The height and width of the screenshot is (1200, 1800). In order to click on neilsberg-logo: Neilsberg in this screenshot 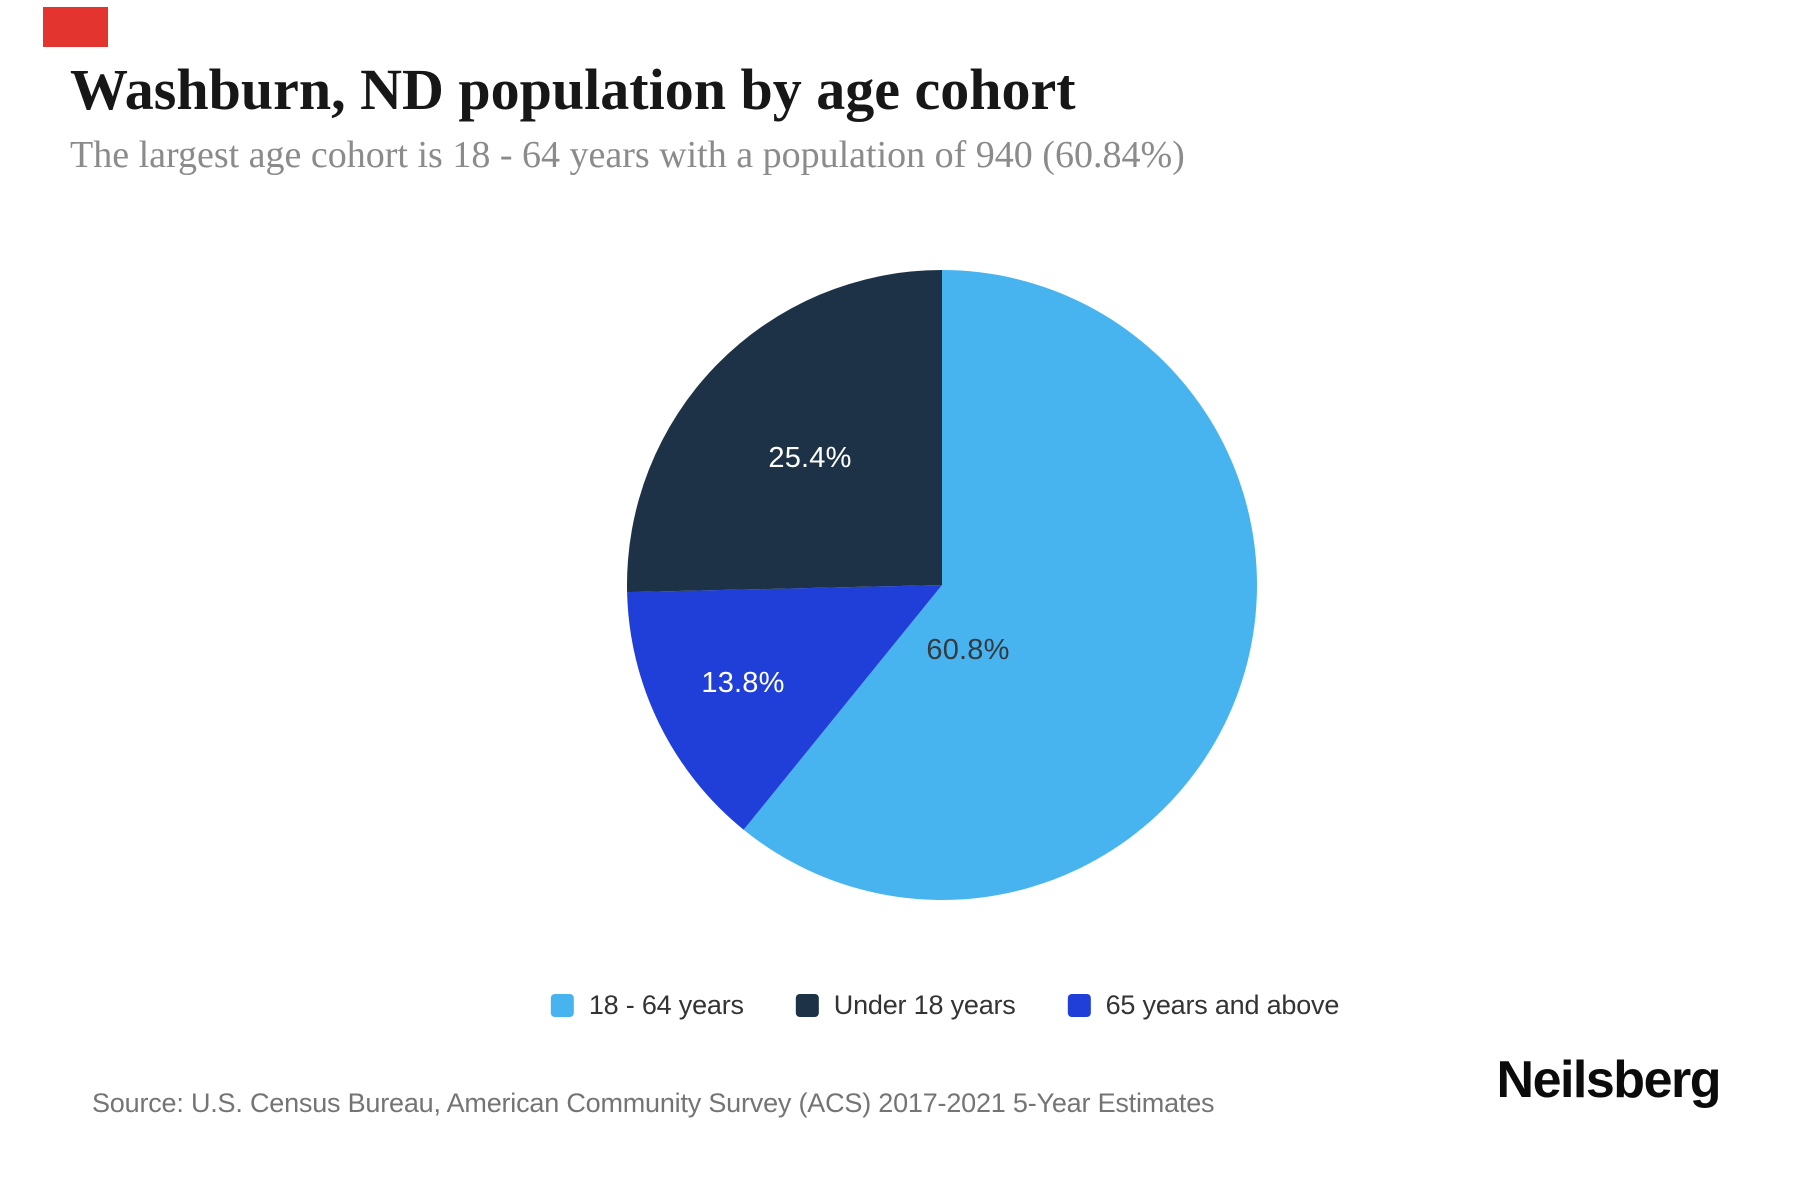, I will do `click(1609, 1080)`.